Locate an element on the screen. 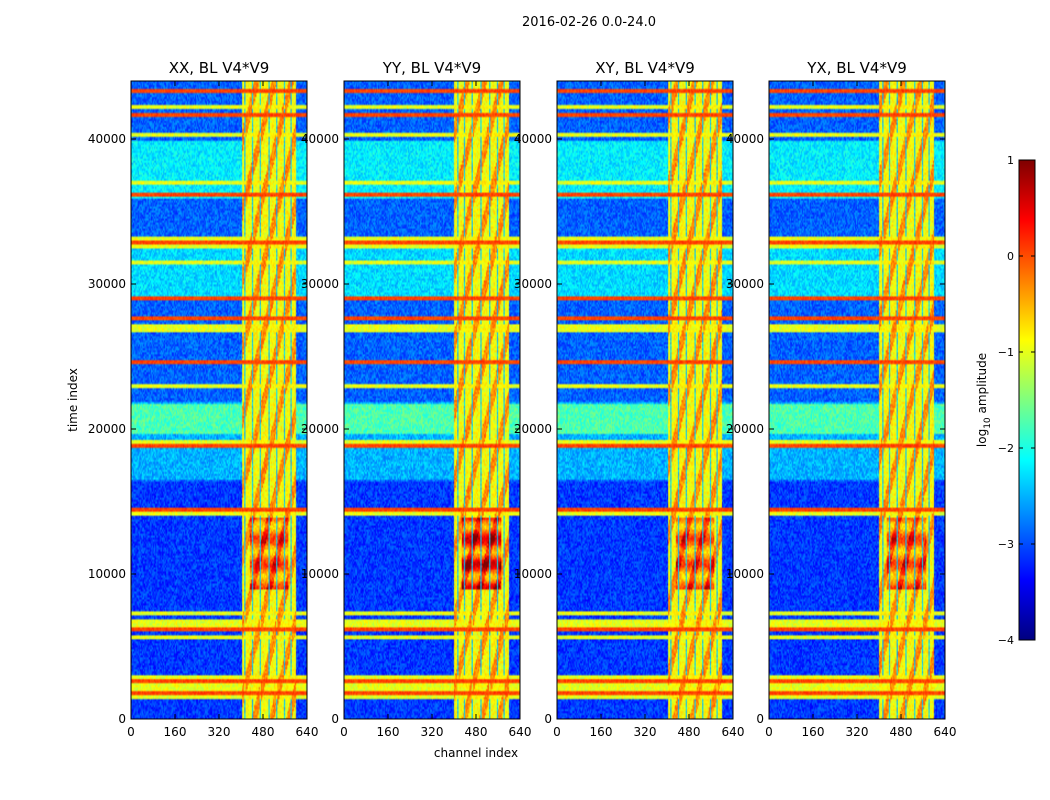 The height and width of the screenshot is (800, 1050). colorbar-tick-label: 1 is located at coordinates (1010, 160).